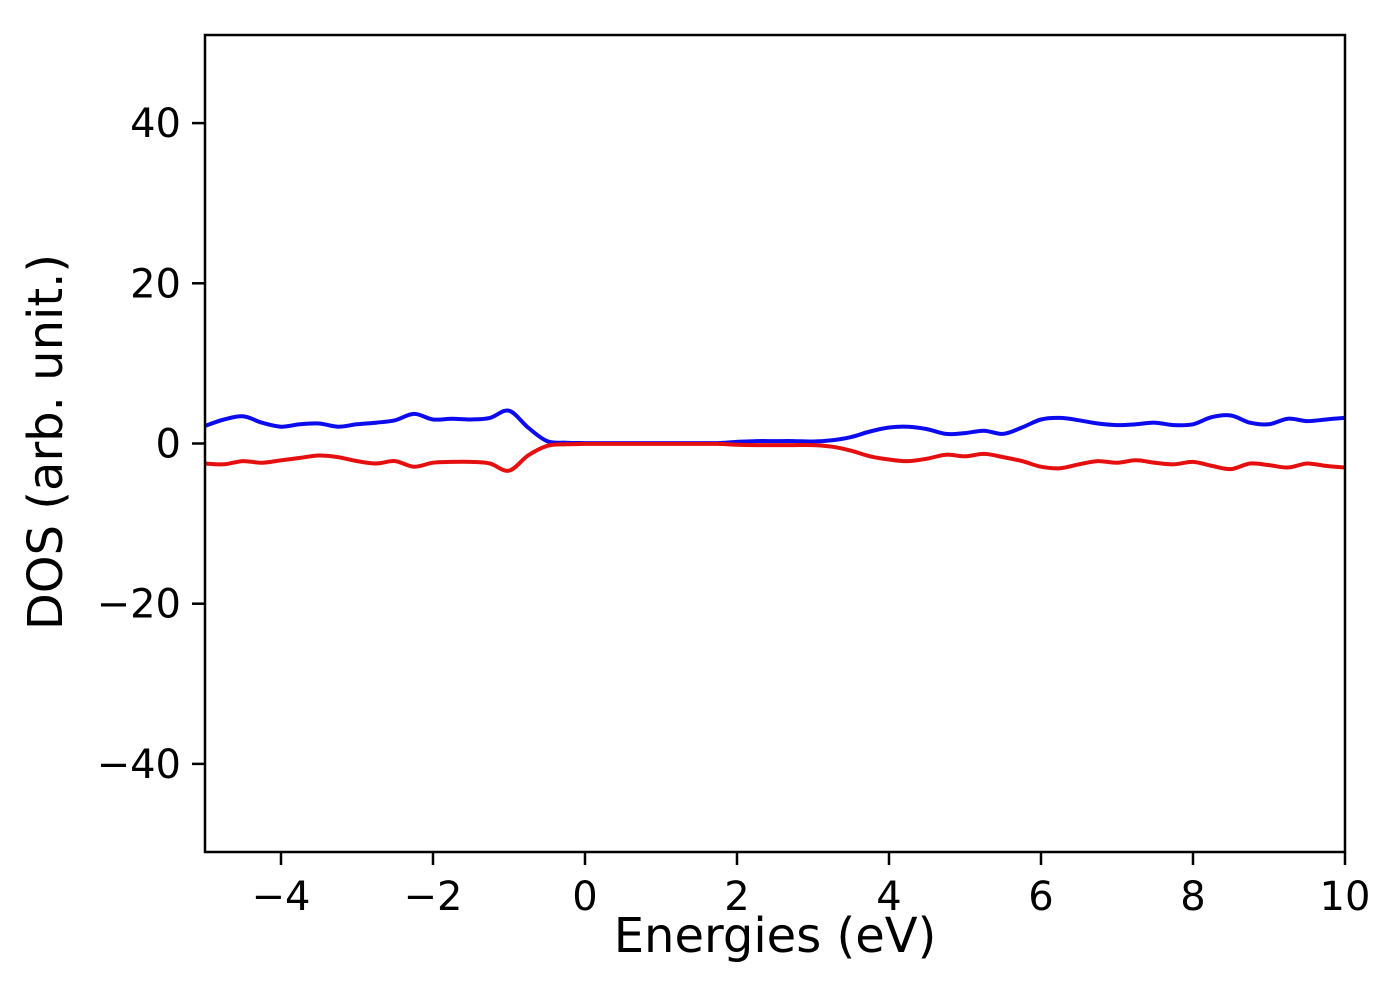 This screenshot has height=1000, width=1400. What do you see at coordinates (775, 936) in the screenshot?
I see `x-axis-label: Energies (eV)` at bounding box center [775, 936].